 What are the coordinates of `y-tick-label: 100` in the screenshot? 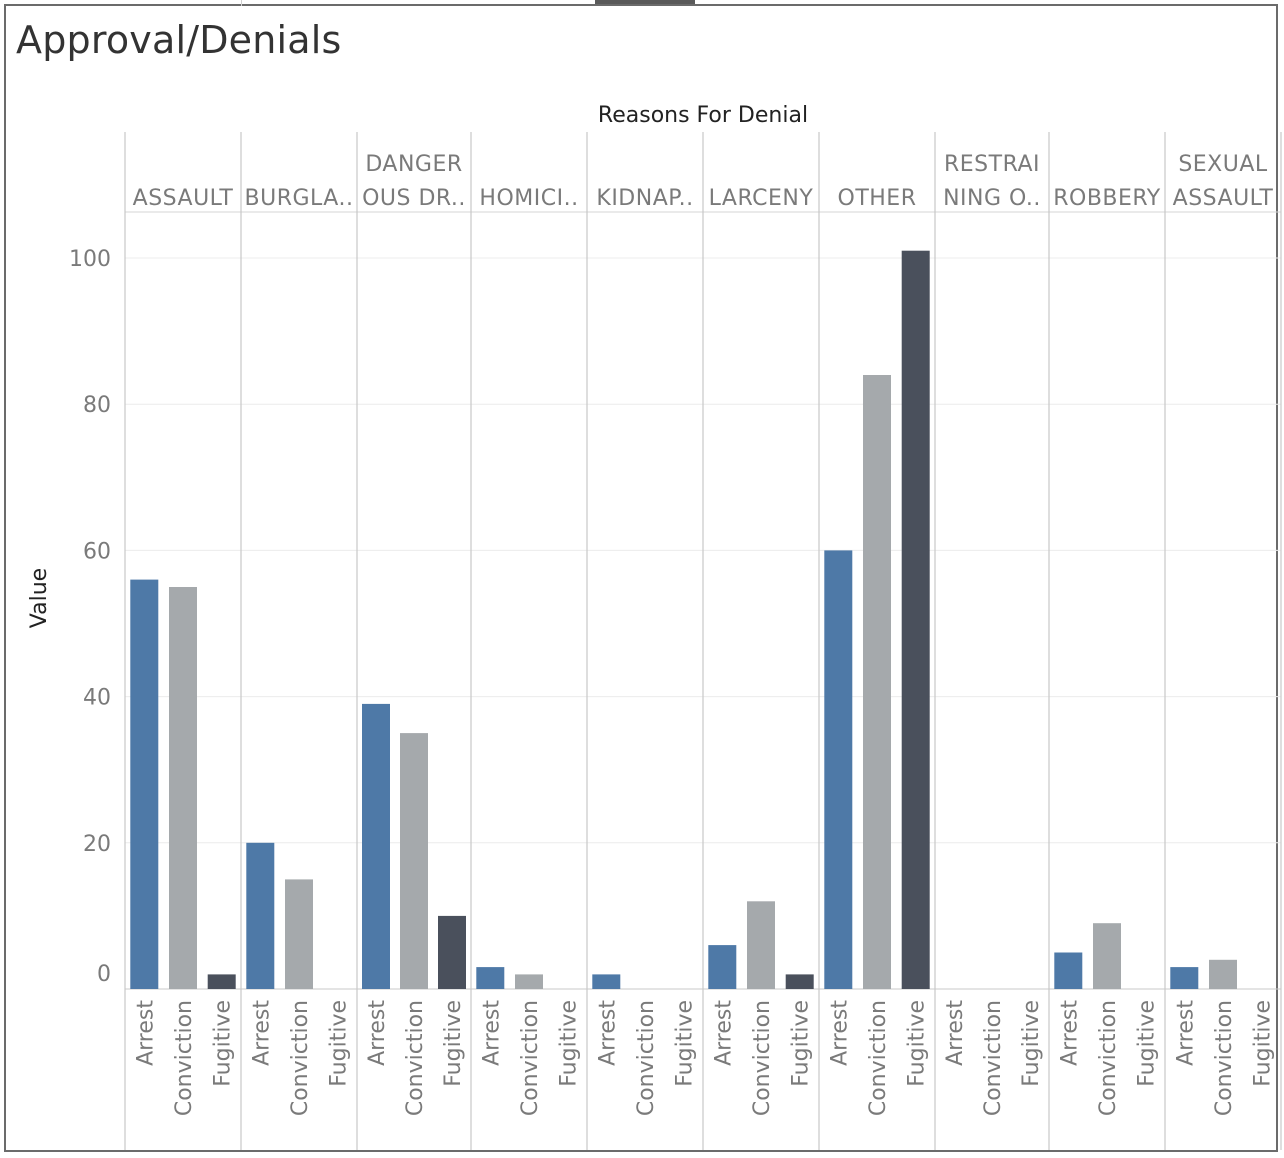 It's located at (90, 259).